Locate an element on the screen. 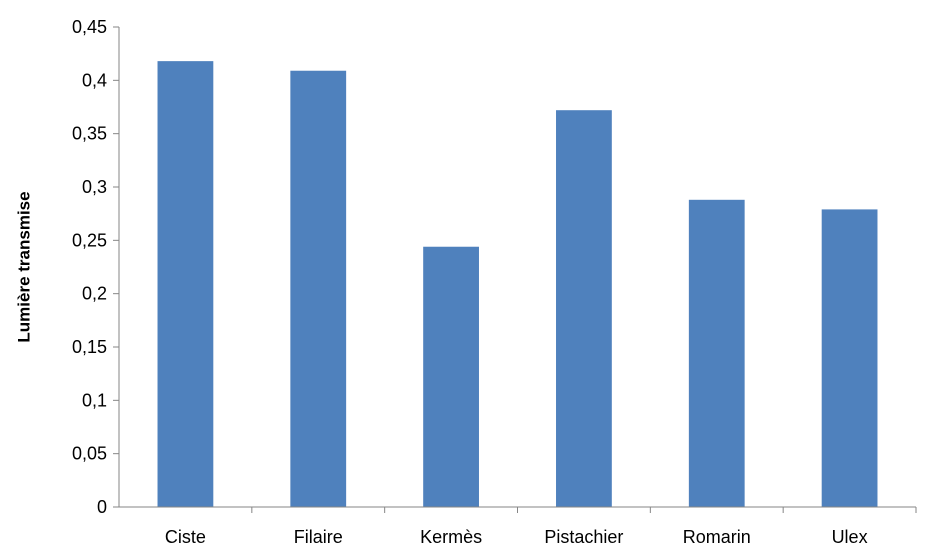  y-tick-label: 0,05 is located at coordinates (89, 454).